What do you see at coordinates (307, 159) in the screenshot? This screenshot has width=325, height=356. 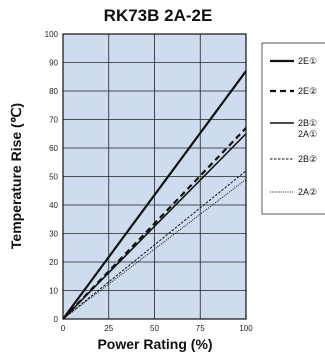 I see `legend-label: 2B②` at bounding box center [307, 159].